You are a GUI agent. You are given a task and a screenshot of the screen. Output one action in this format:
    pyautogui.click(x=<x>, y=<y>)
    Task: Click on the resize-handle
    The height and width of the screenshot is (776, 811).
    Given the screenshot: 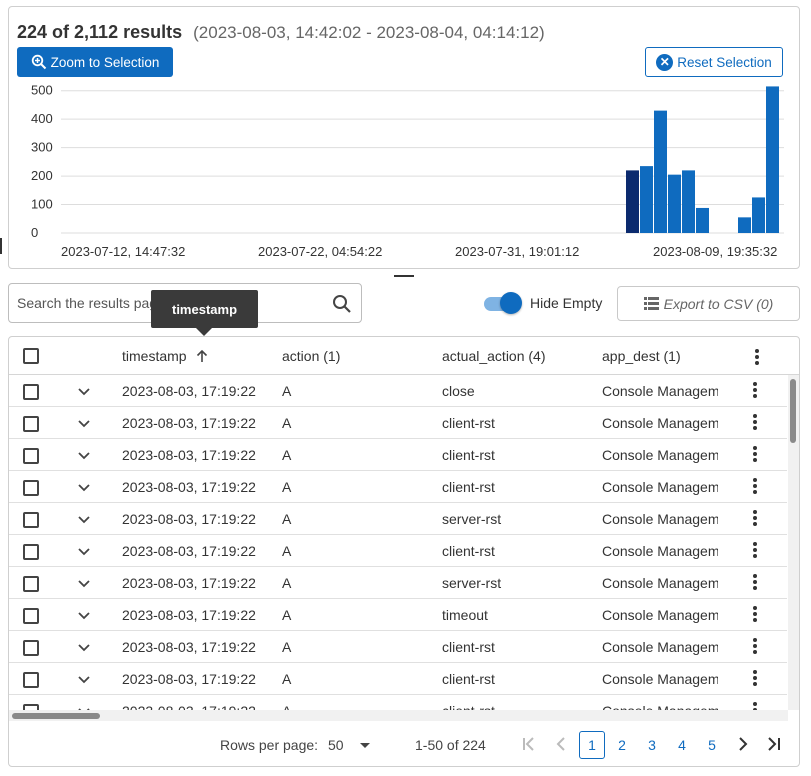 What is the action you would take?
    pyautogui.click(x=404, y=276)
    